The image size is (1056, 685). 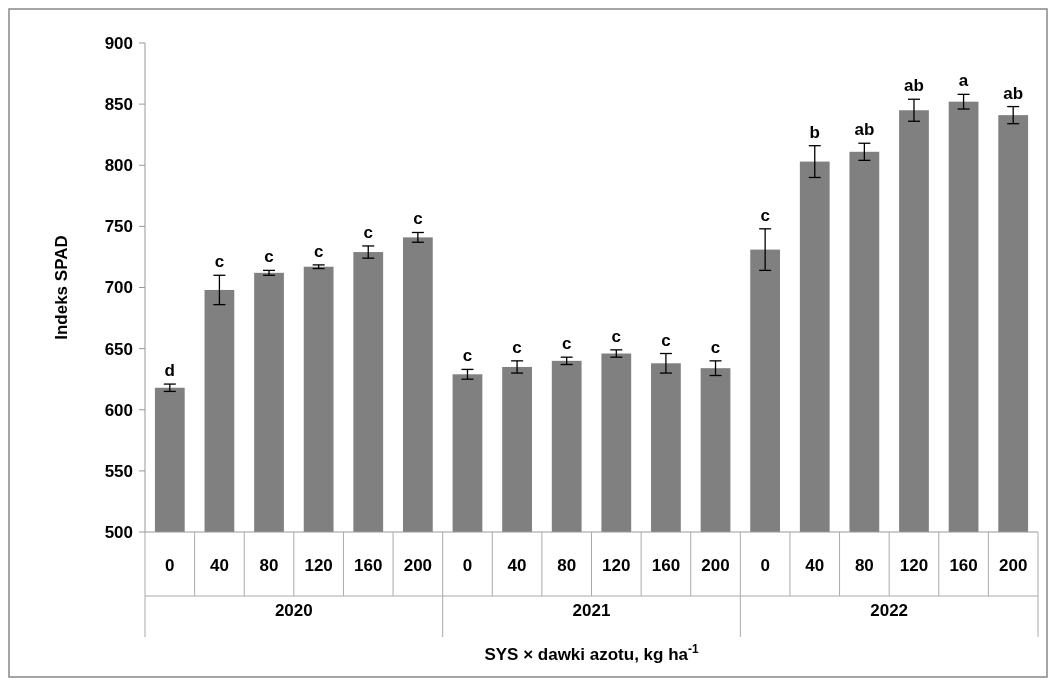 What do you see at coordinates (118, 227) in the screenshot?
I see `y-tick-label: 750` at bounding box center [118, 227].